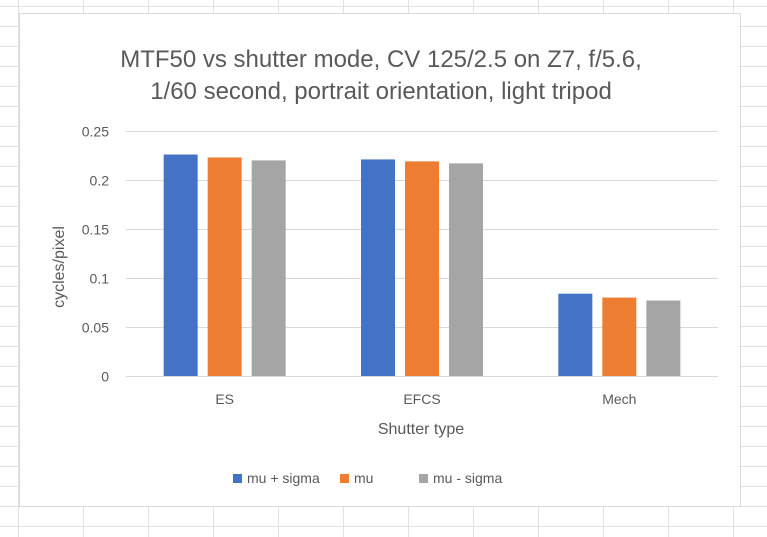 The width and height of the screenshot is (767, 537). I want to click on y-axis-title: cycles/pixel, so click(59, 267).